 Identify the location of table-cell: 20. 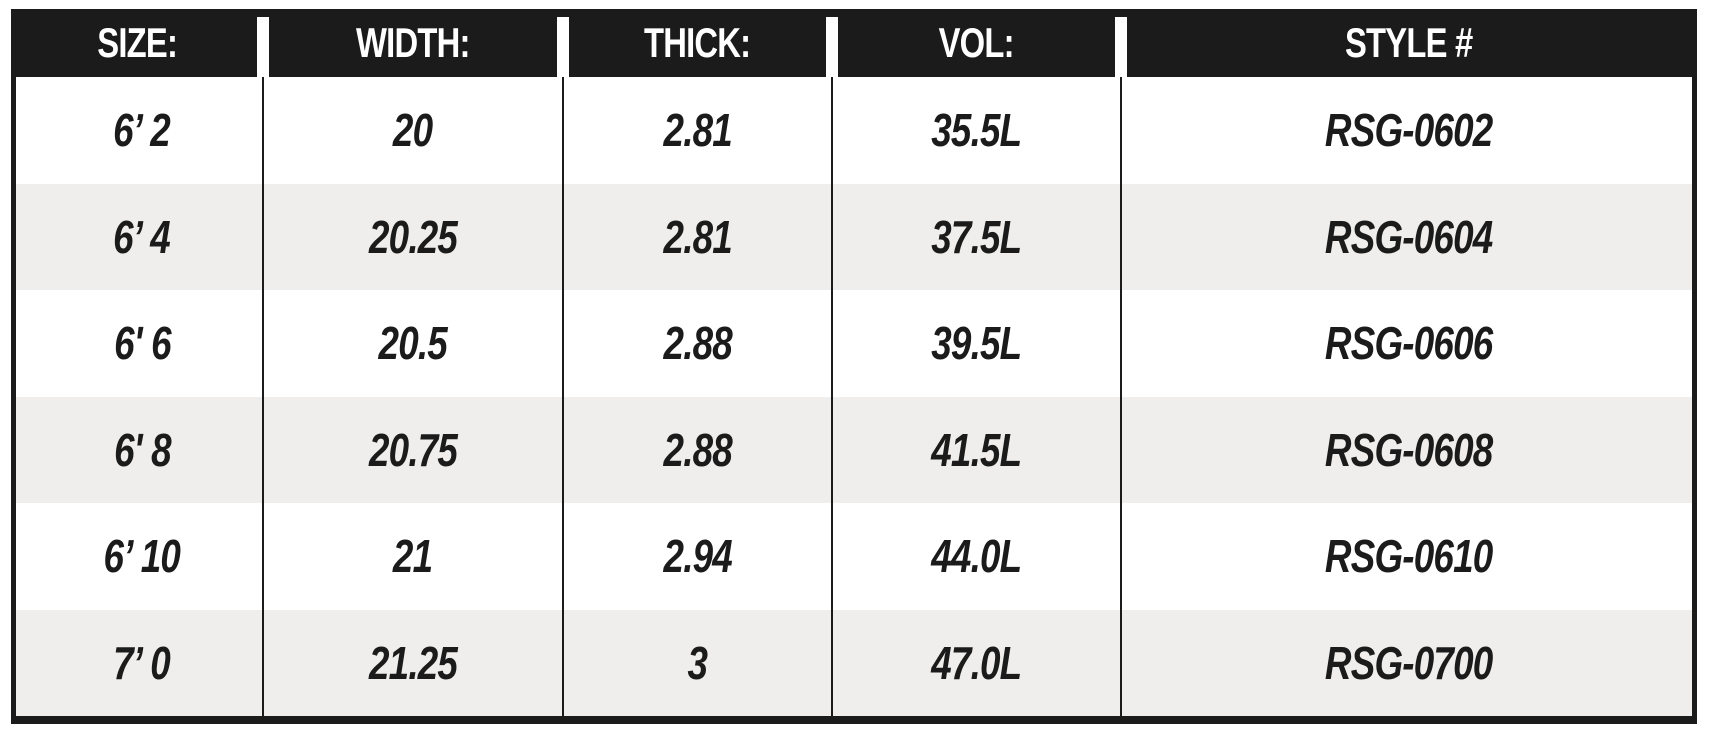
(413, 130).